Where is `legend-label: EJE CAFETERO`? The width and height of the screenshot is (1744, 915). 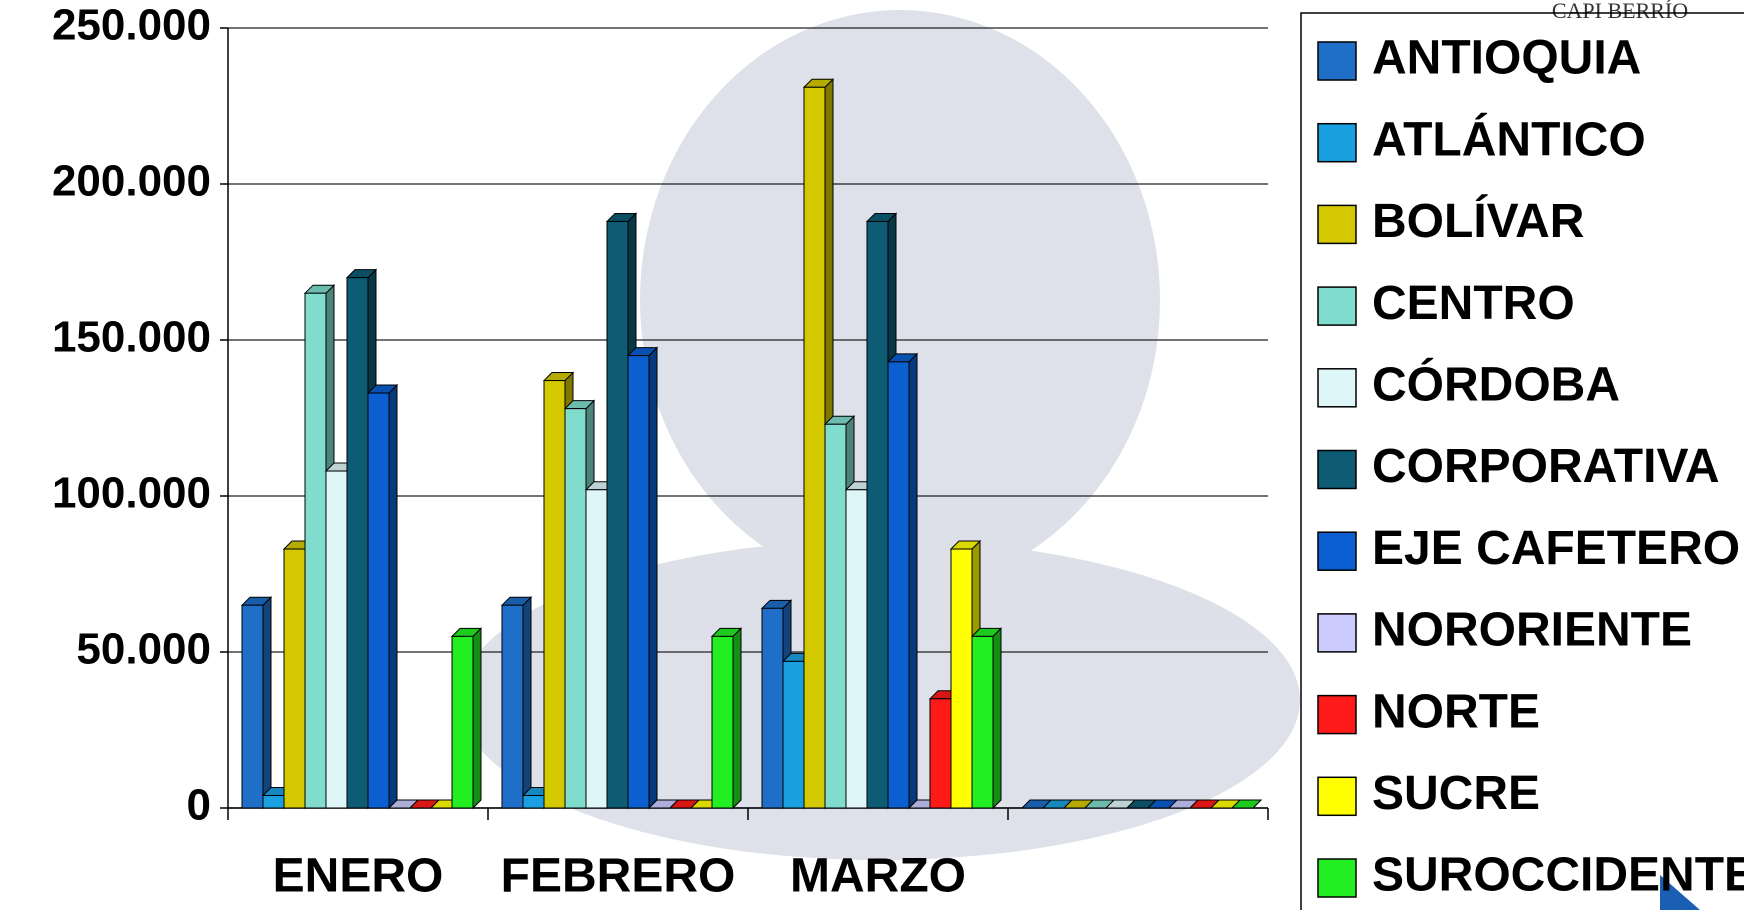
legend-label: EJE CAFETERO is located at coordinates (1556, 548).